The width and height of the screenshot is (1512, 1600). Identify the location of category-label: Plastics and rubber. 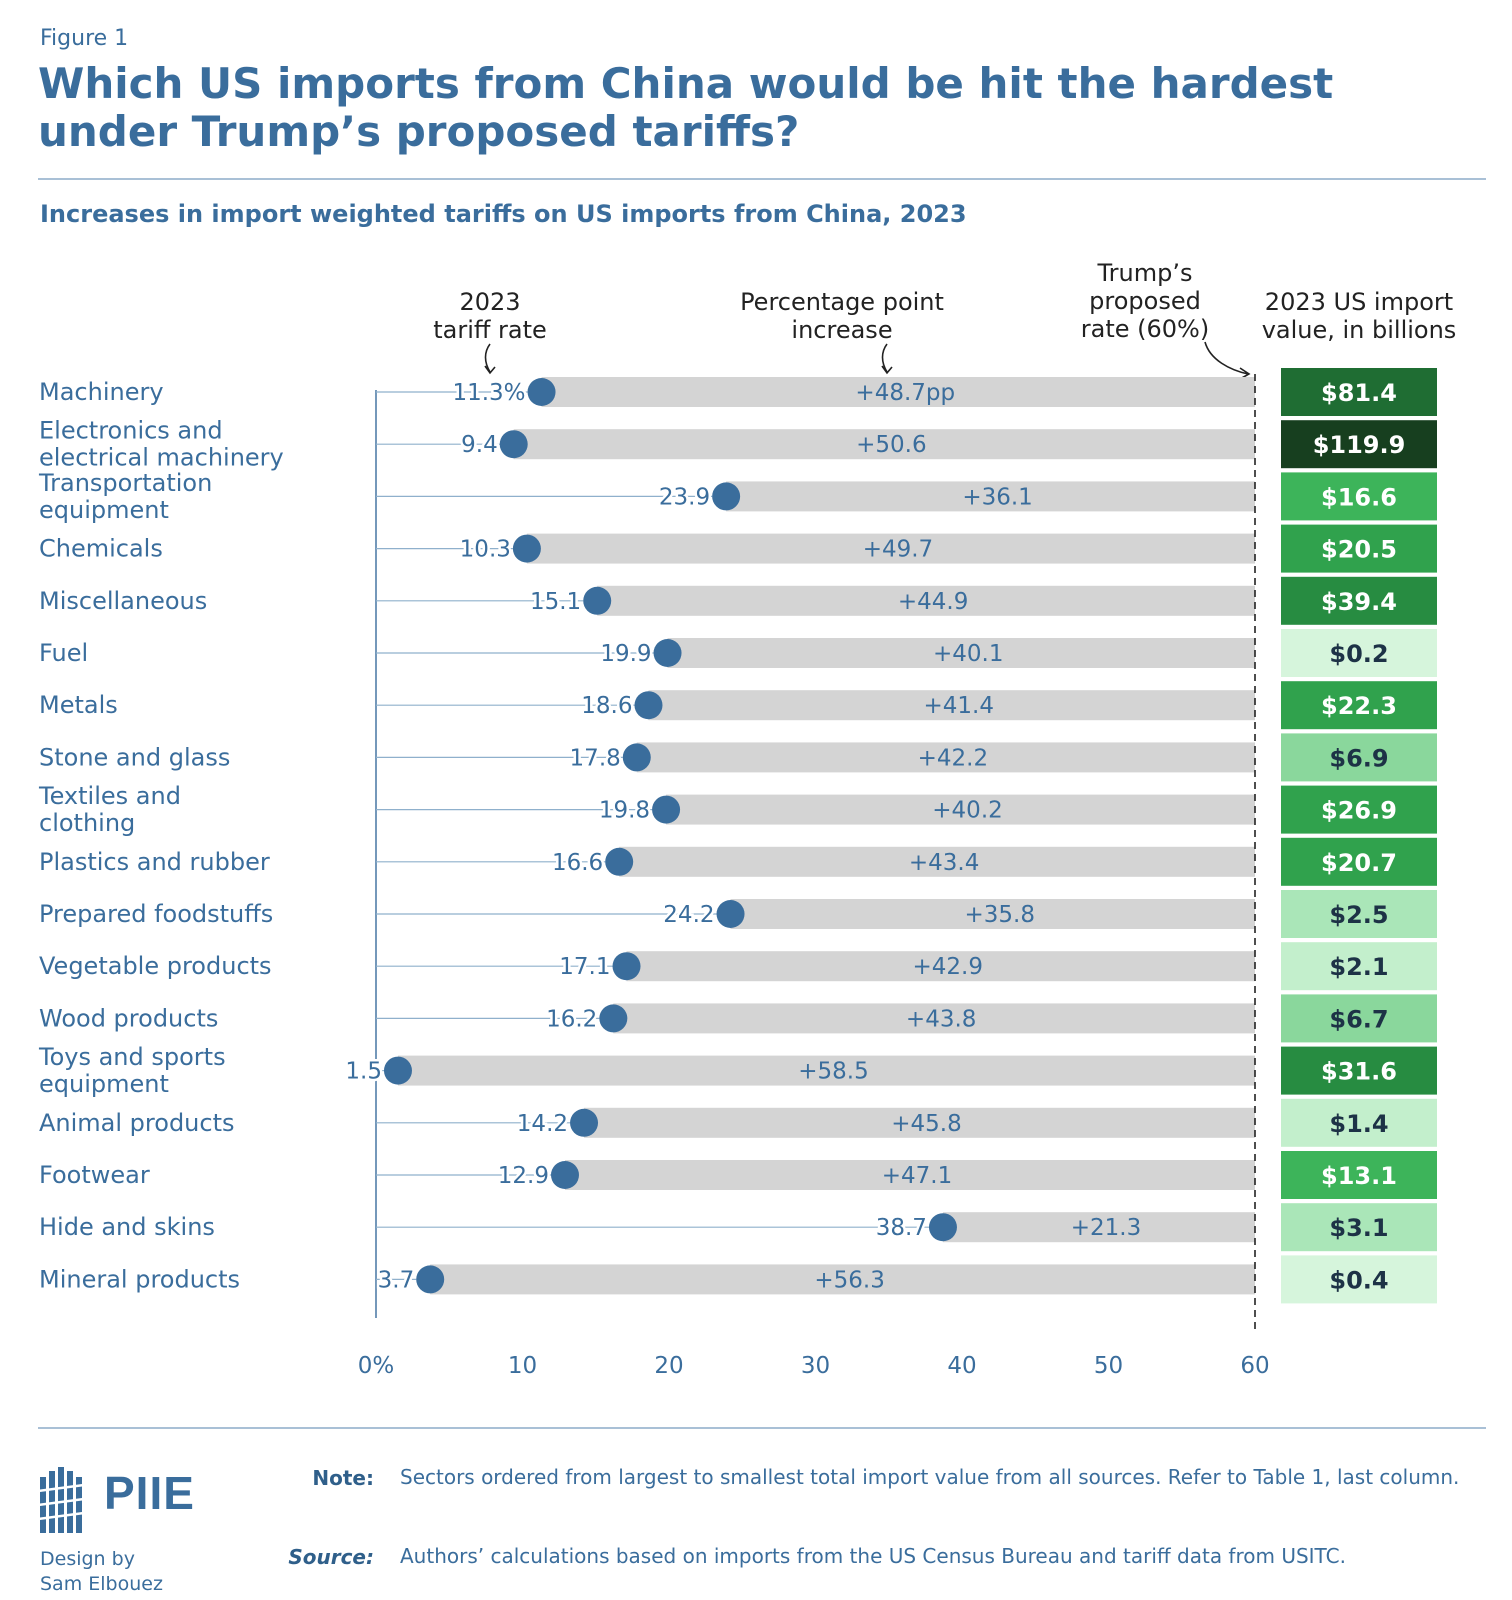
(154, 862).